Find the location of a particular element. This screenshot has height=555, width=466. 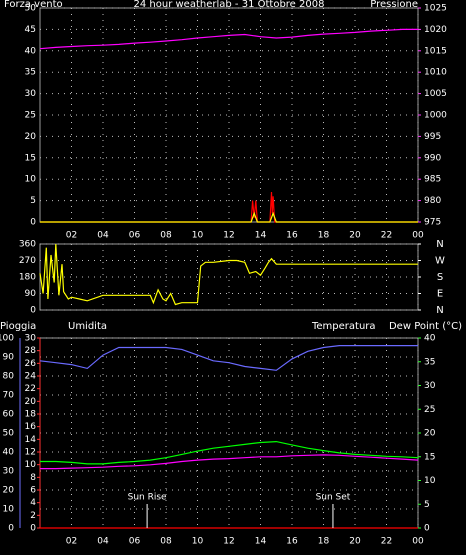

legend-entry: Dew Point (°C) is located at coordinates (425, 326).